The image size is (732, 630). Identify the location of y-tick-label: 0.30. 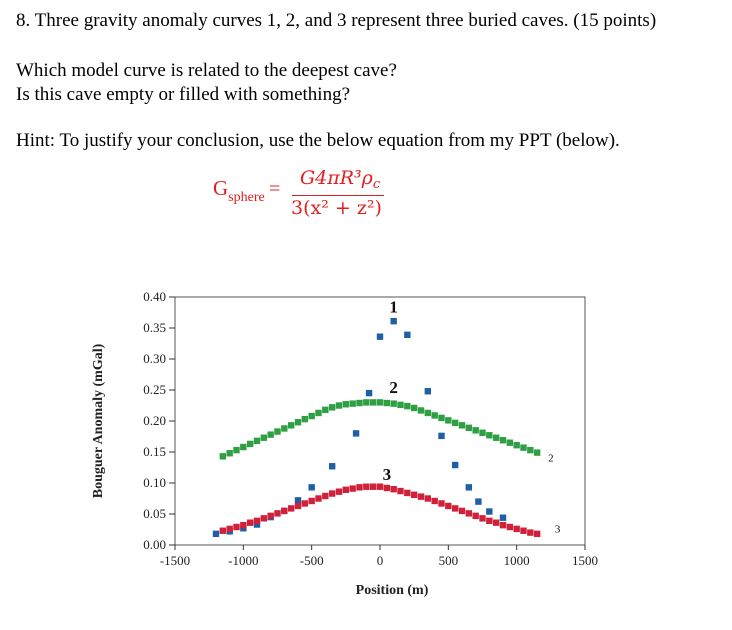
(154, 358).